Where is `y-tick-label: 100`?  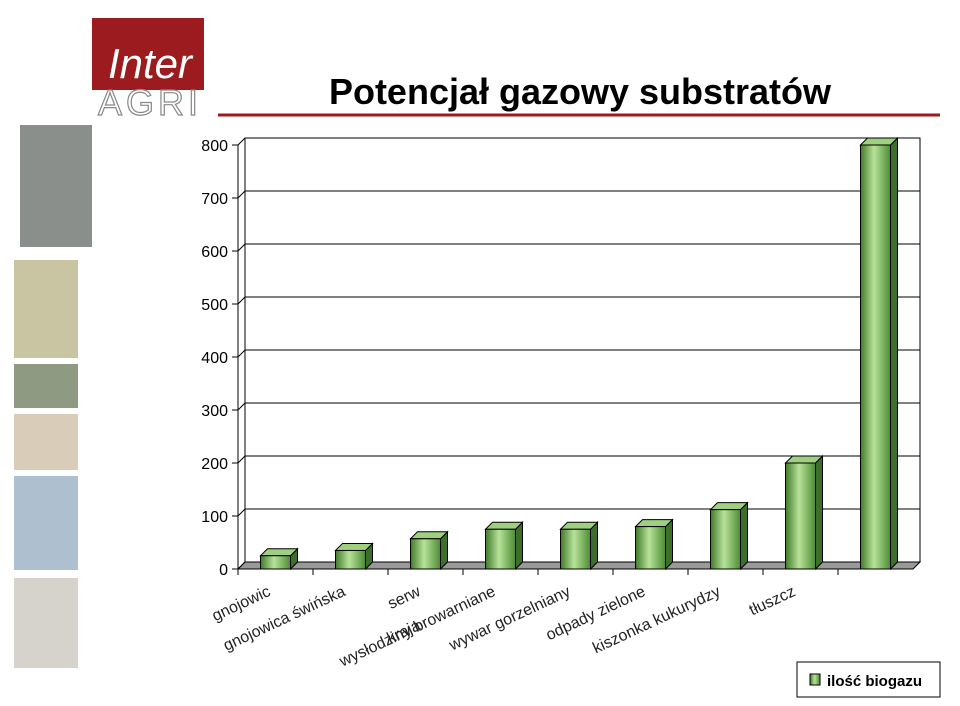
y-tick-label: 100 is located at coordinates (214, 517).